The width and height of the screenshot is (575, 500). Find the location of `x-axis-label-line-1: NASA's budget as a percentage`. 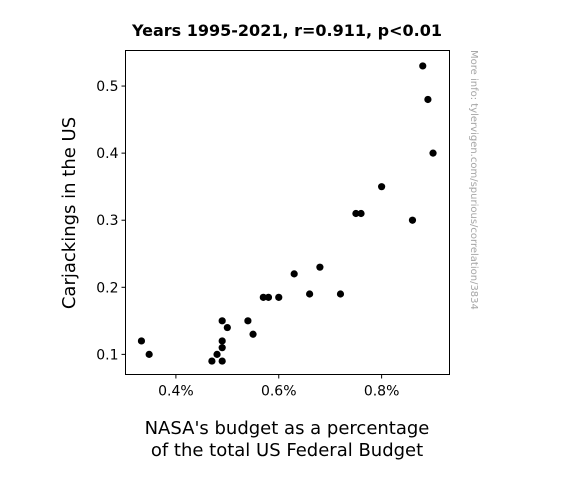

x-axis-label-line-1: NASA's budget as a percentage is located at coordinates (287, 428).